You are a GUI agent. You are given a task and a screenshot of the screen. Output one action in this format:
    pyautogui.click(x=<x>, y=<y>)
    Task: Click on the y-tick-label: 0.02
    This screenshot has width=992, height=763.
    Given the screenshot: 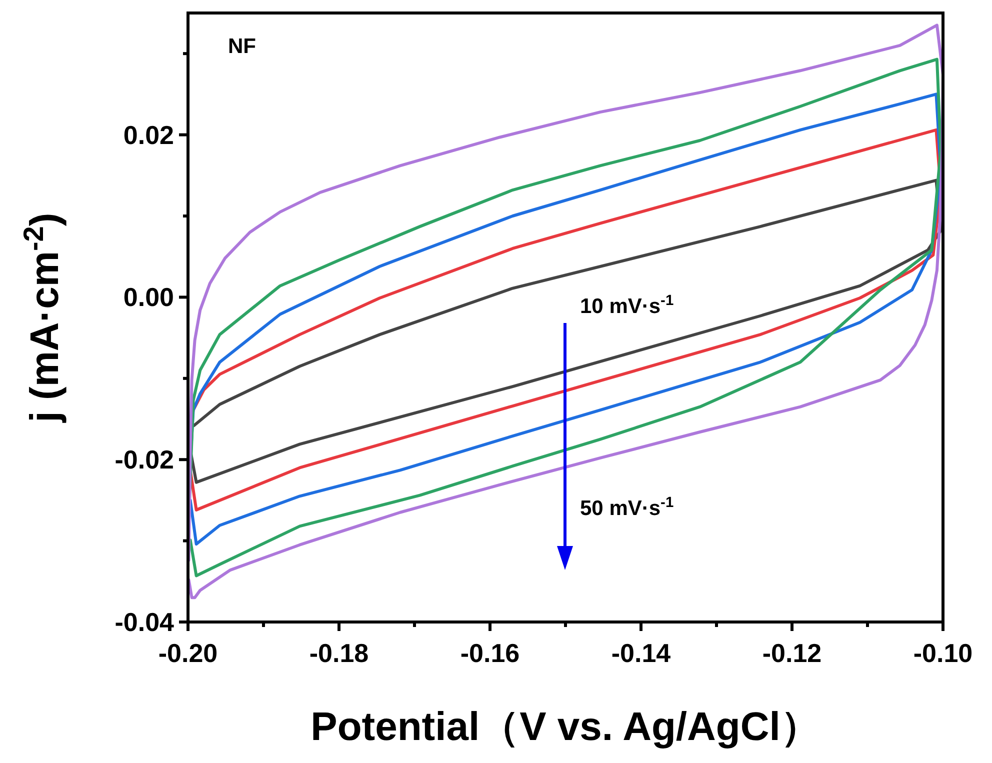 What is the action you would take?
    pyautogui.click(x=148, y=135)
    